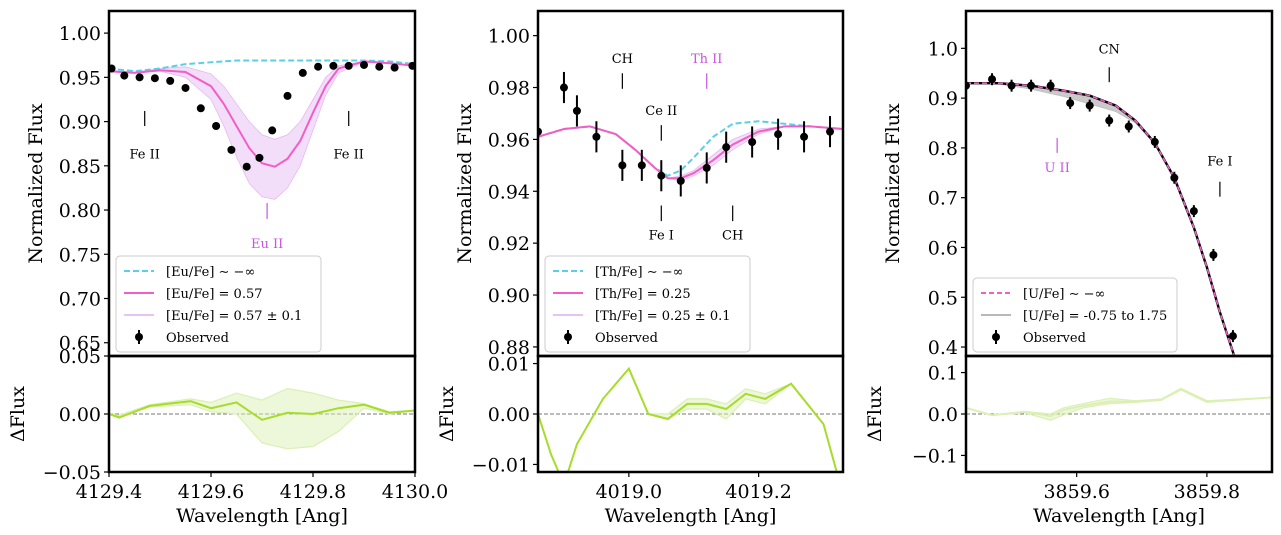 This screenshot has height=535, width=1281. Describe the element at coordinates (509, 89) in the screenshot. I see `ytick-label: 0.98` at that location.